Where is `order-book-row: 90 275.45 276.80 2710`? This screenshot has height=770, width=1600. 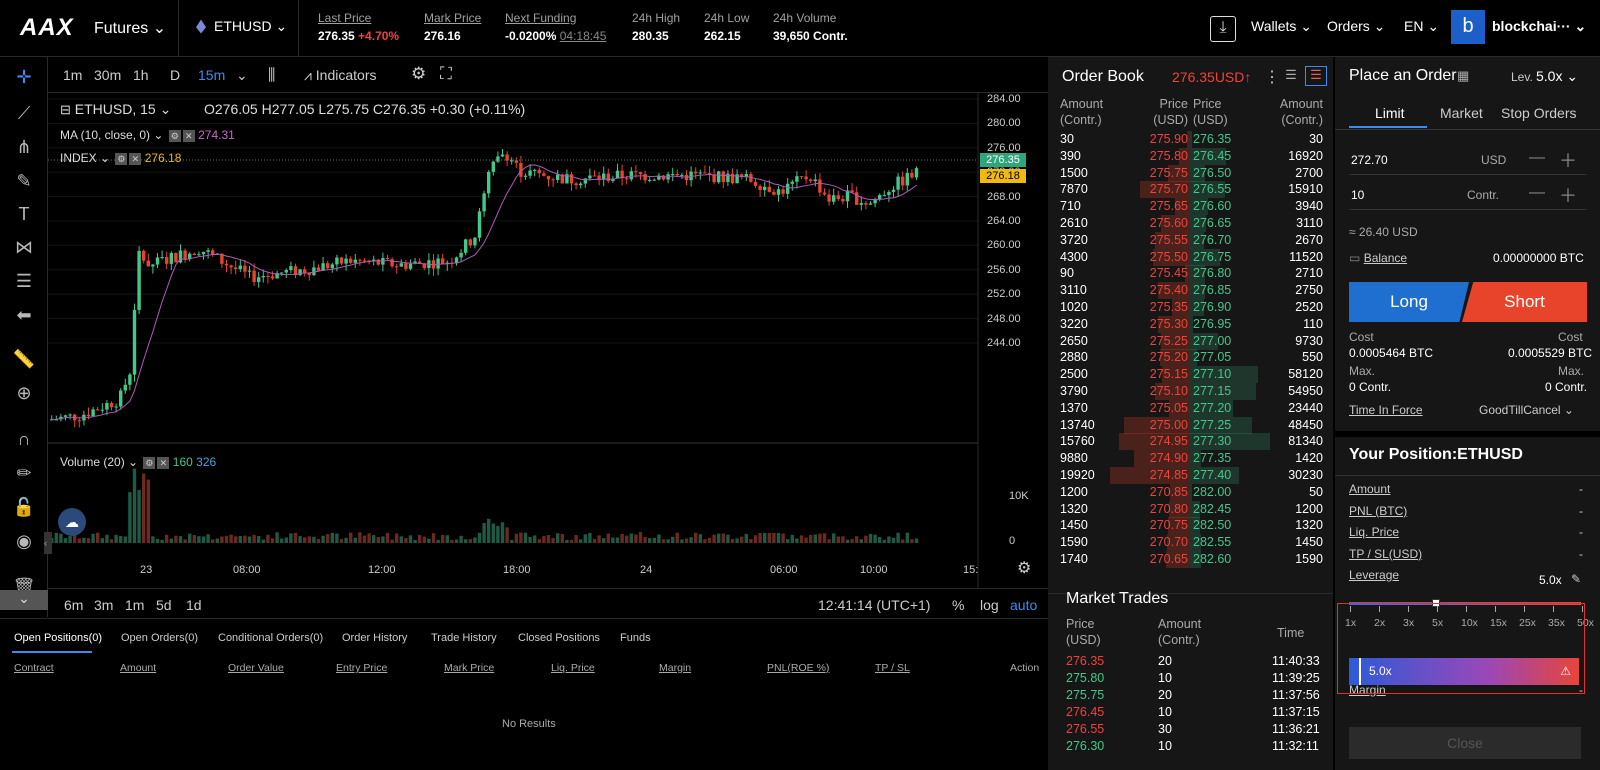 order-book-row: 90 275.45 276.80 2710 is located at coordinates (1190, 274).